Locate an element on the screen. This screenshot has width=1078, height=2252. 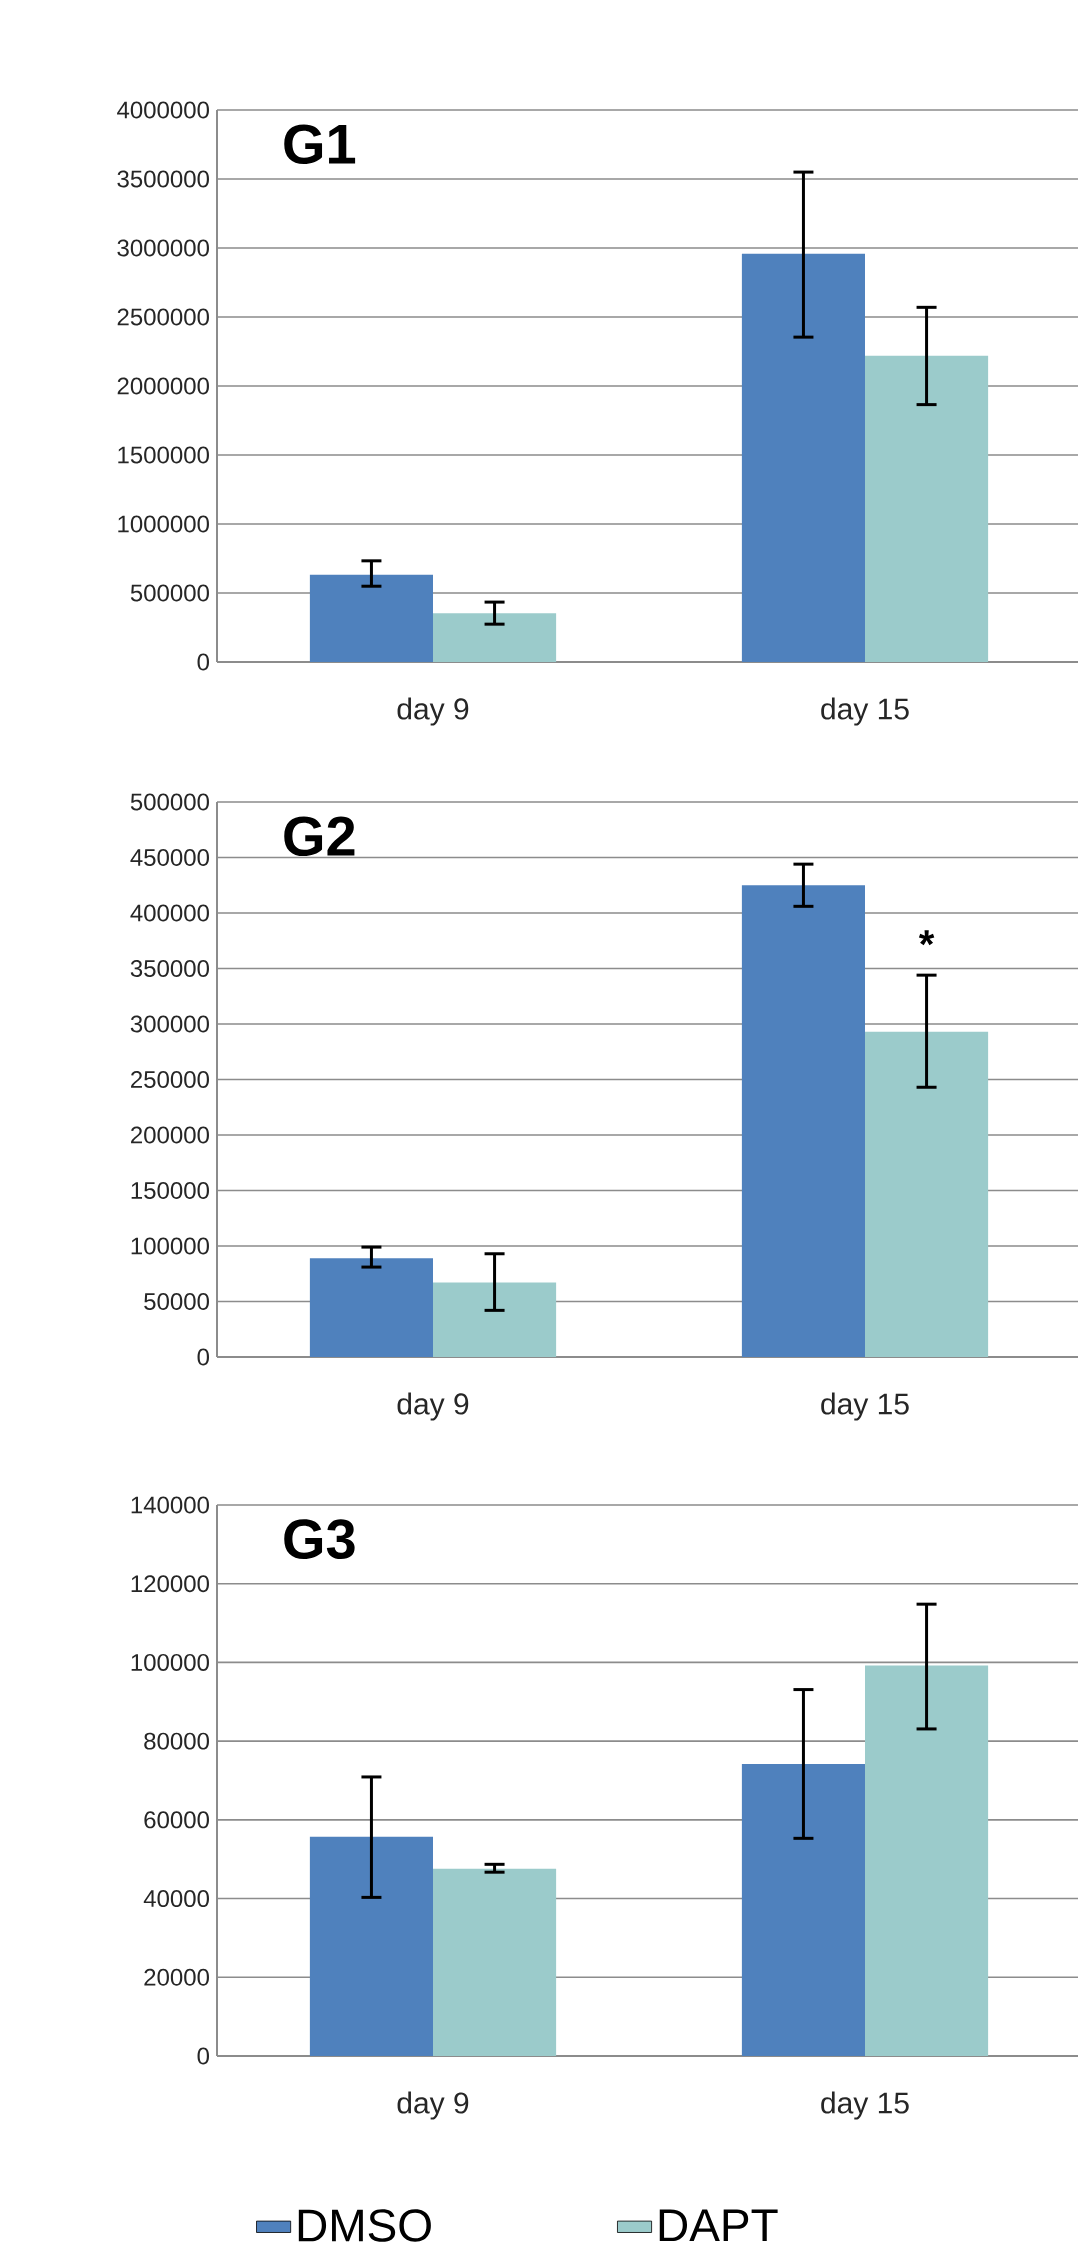
y-tick-label: 50000 is located at coordinates (176, 1301).